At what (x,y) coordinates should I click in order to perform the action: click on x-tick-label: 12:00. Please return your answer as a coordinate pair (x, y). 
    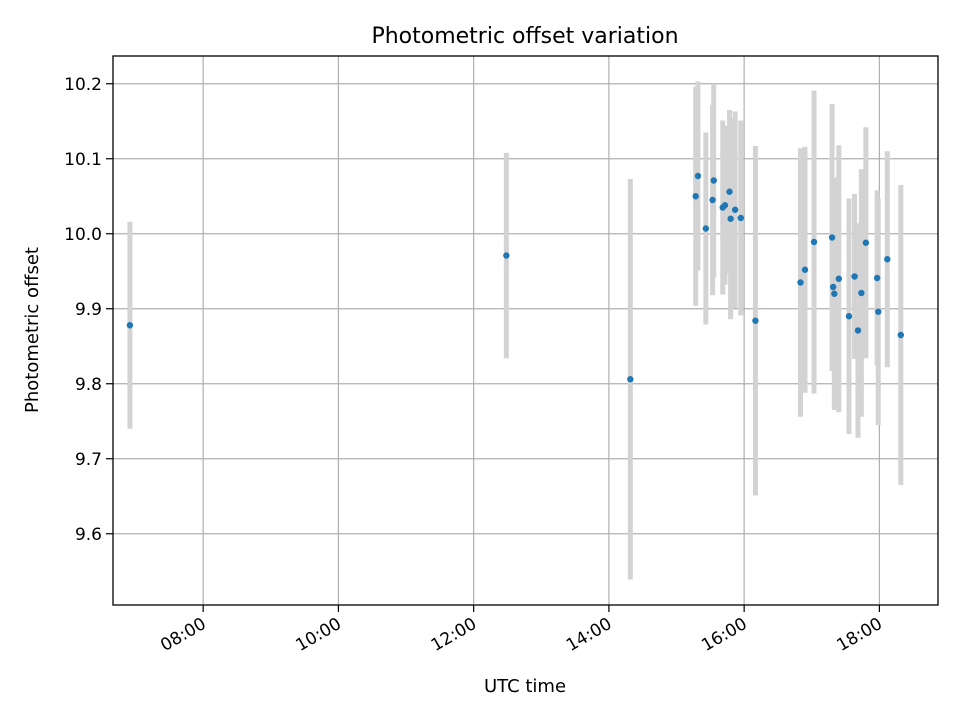
    Looking at the image, I should click on (454, 635).